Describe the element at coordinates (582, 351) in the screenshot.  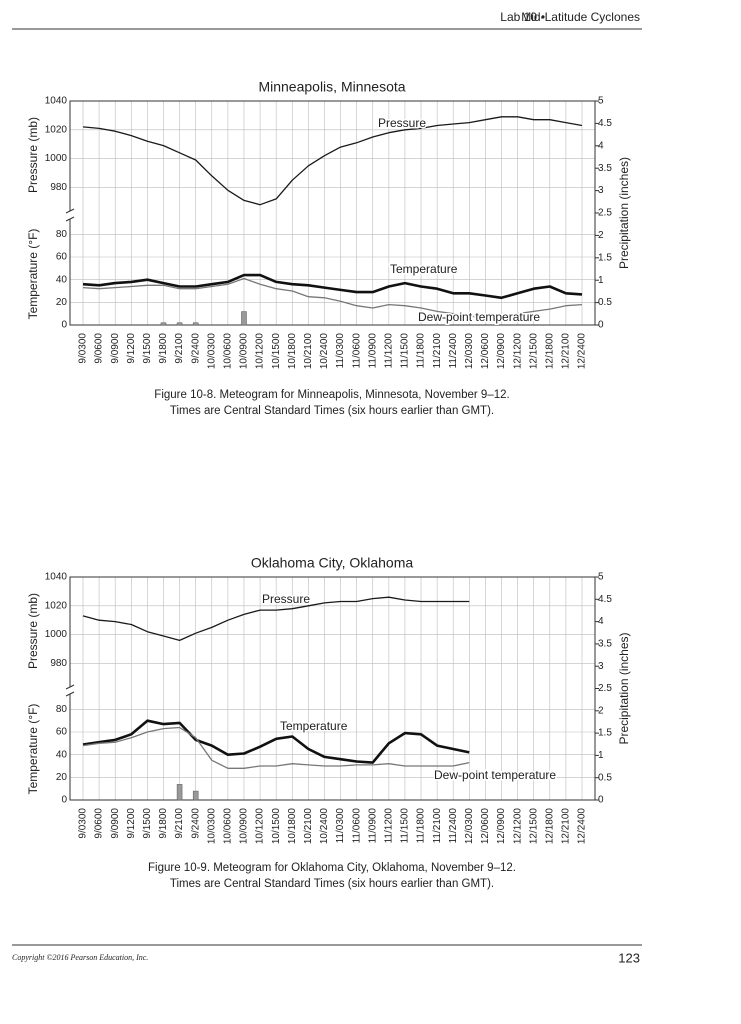
I see `x-tick-label: 12/2400` at that location.